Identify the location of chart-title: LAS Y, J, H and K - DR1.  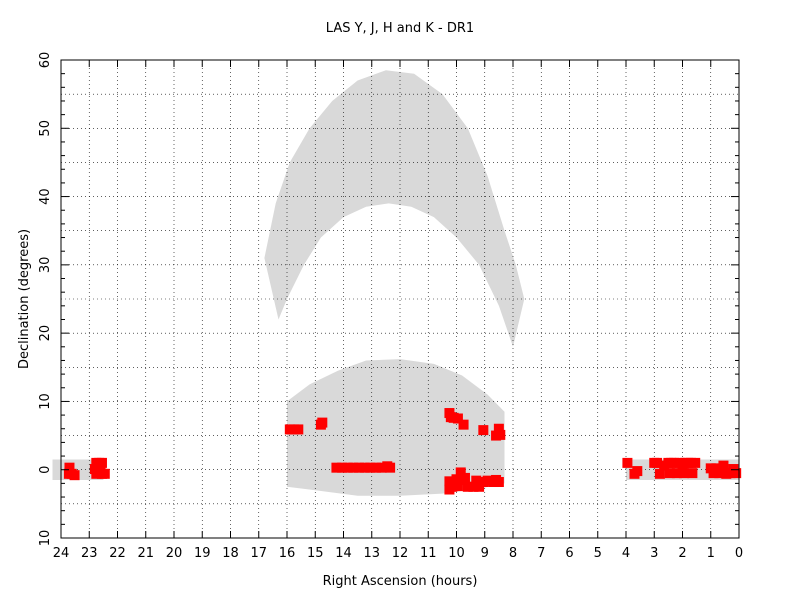
(400, 28).